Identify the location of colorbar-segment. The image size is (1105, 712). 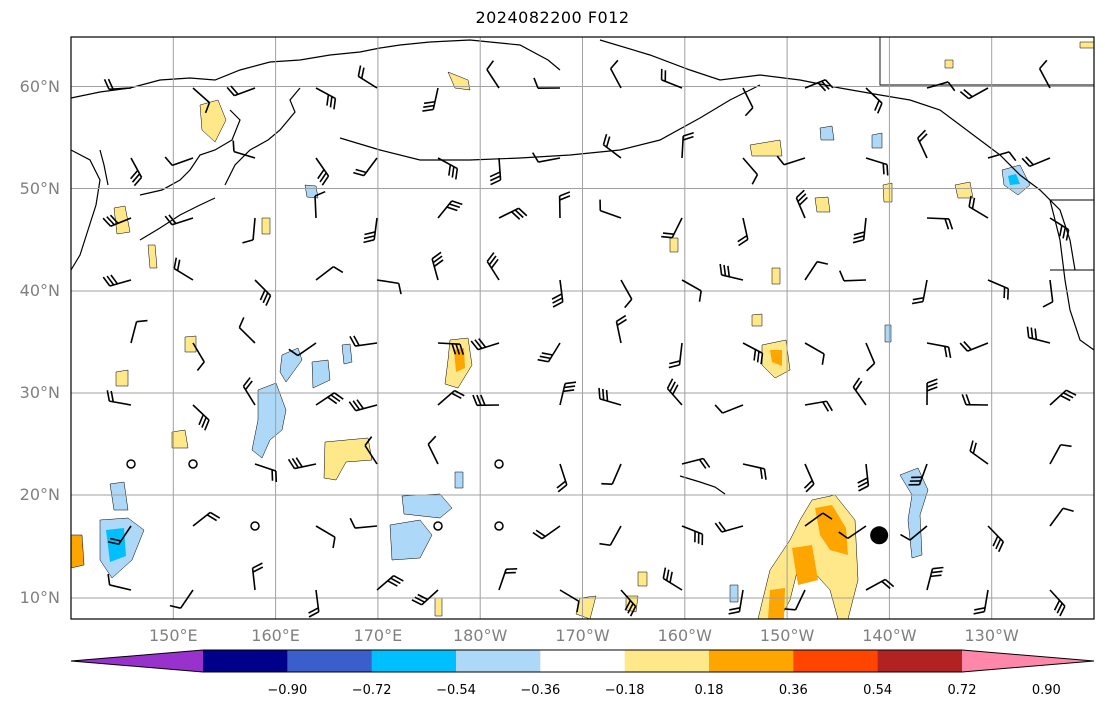
(583, 661).